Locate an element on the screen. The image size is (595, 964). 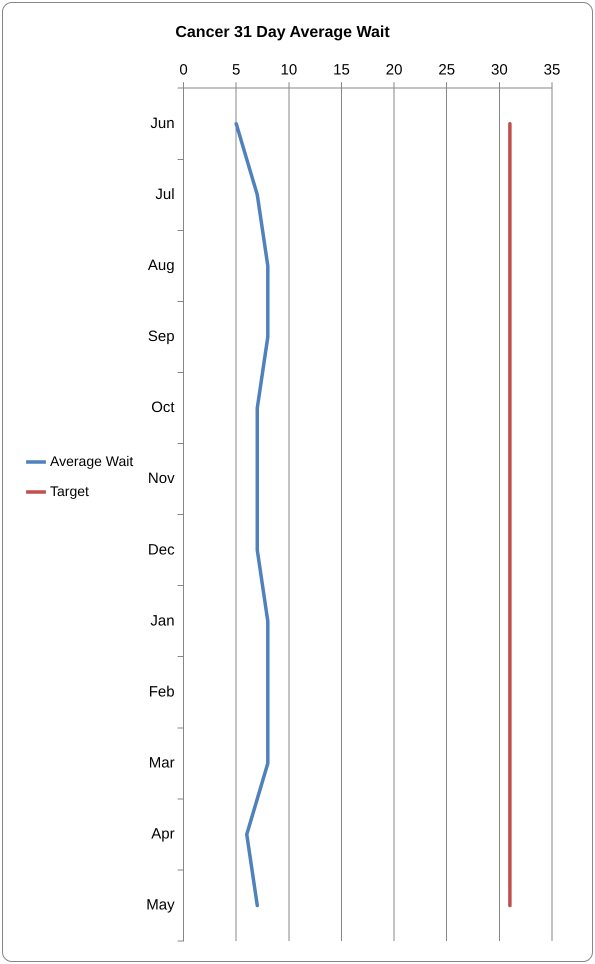
x-tick-label: 10 is located at coordinates (289, 69).